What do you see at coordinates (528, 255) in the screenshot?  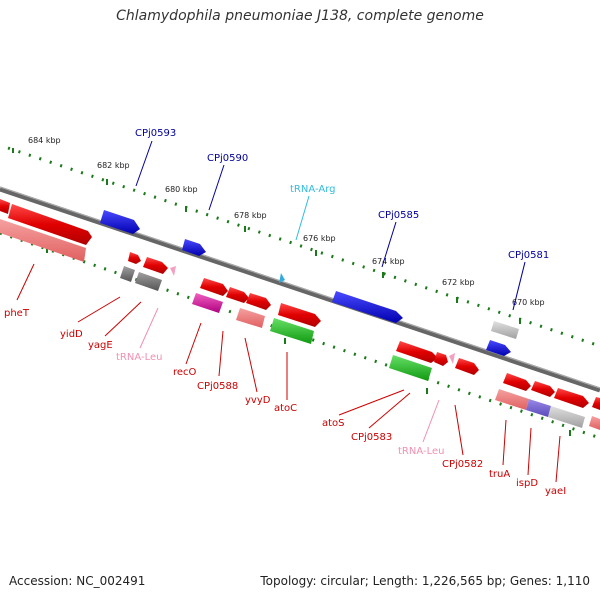 I see `gene-label-cpj0581: CPj0581` at bounding box center [528, 255].